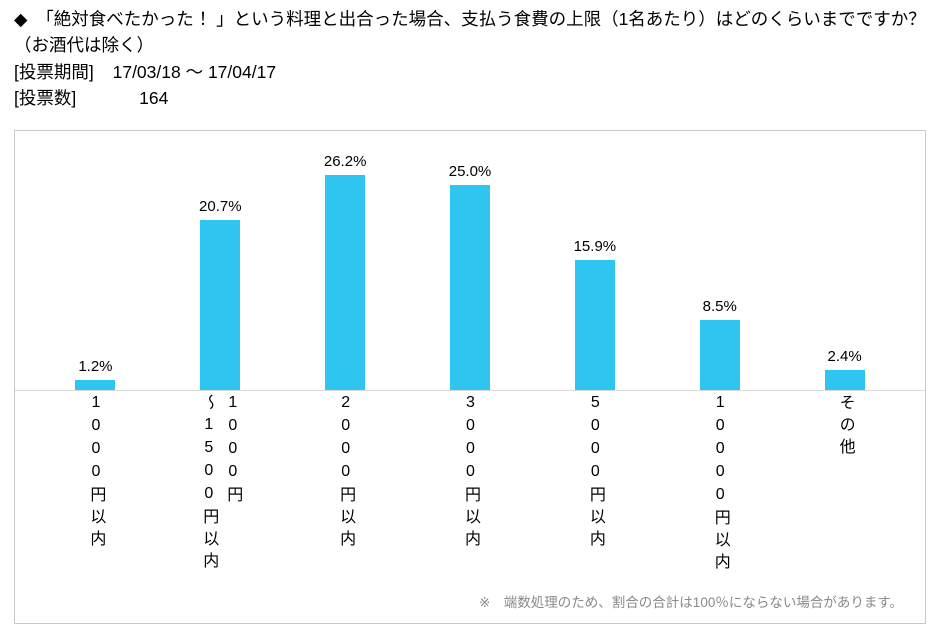  What do you see at coordinates (595, 246) in the screenshot?
I see `bar-value-label: 15.9%` at bounding box center [595, 246].